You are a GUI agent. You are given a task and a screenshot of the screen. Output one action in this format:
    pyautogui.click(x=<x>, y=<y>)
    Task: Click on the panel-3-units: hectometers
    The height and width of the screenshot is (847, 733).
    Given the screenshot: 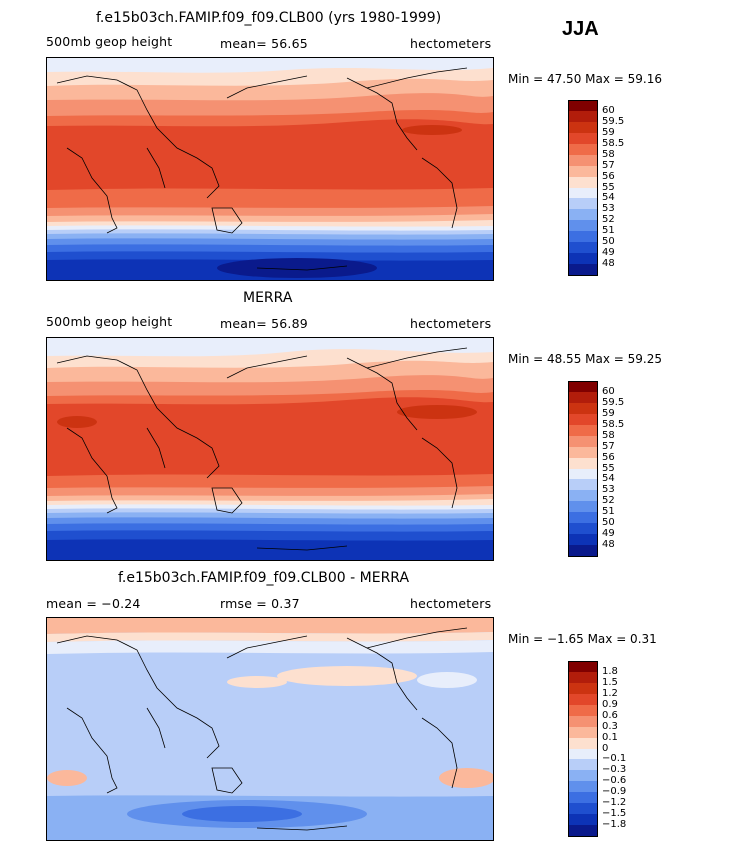 What is the action you would take?
    pyautogui.click(x=451, y=603)
    